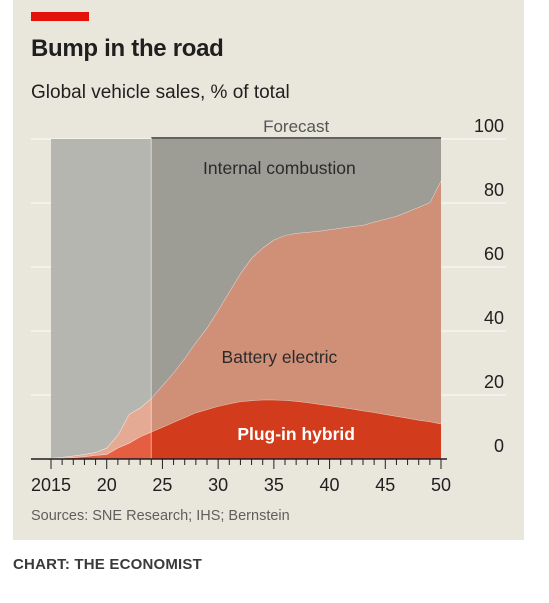  What do you see at coordinates (107, 564) in the screenshot?
I see `chart-credit: CHART: THE ECONOMIST` at bounding box center [107, 564].